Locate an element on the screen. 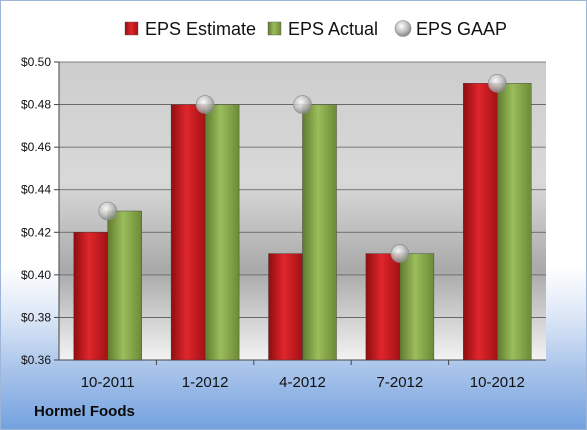  y-tick-label: $0.44 is located at coordinates (36, 190).